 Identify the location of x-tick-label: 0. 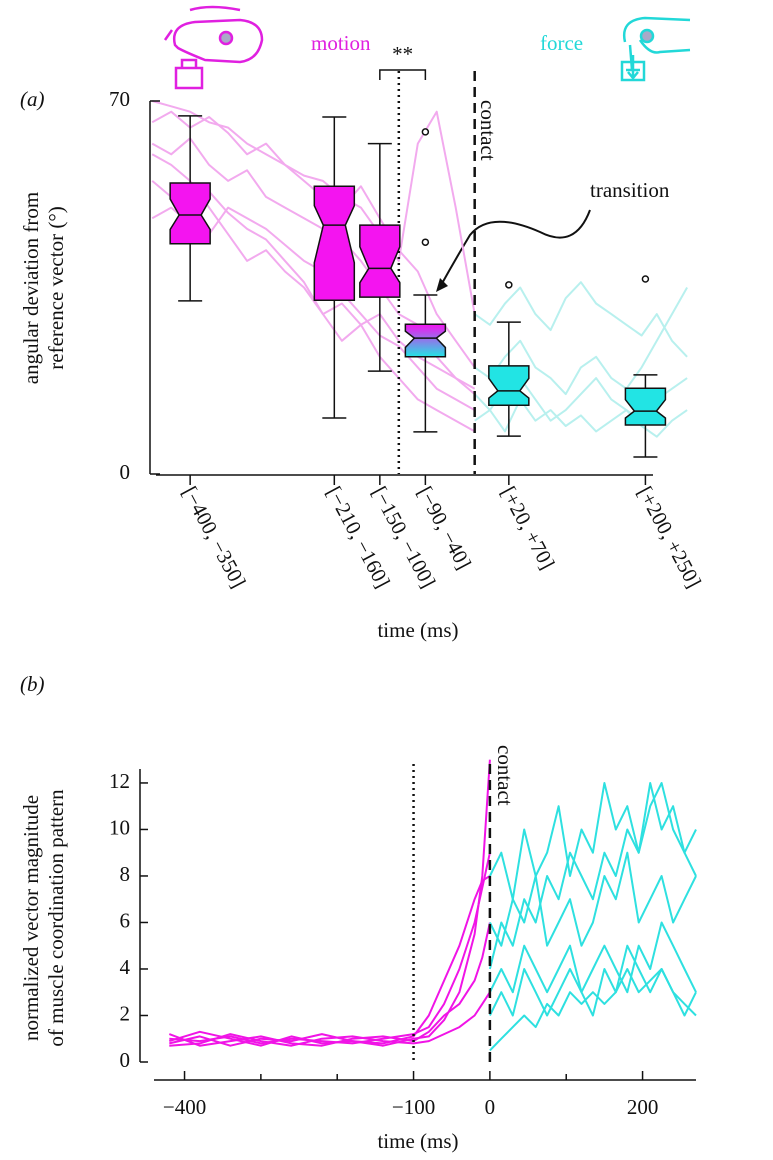
(490, 1107).